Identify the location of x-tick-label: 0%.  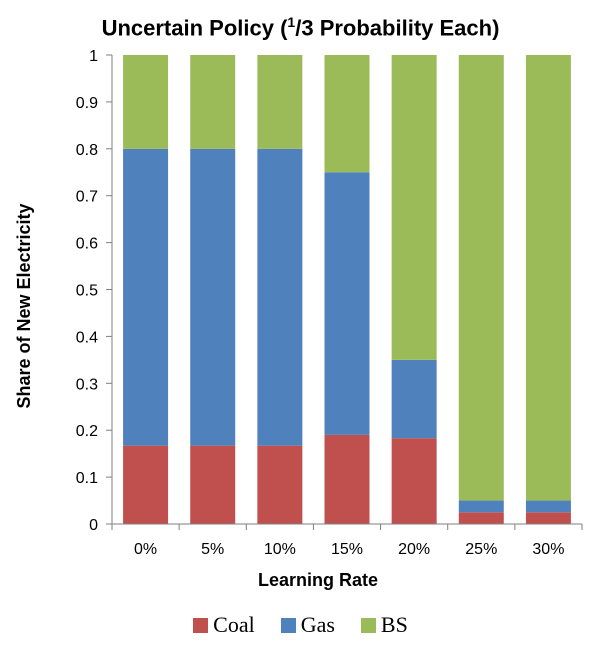
(145, 549).